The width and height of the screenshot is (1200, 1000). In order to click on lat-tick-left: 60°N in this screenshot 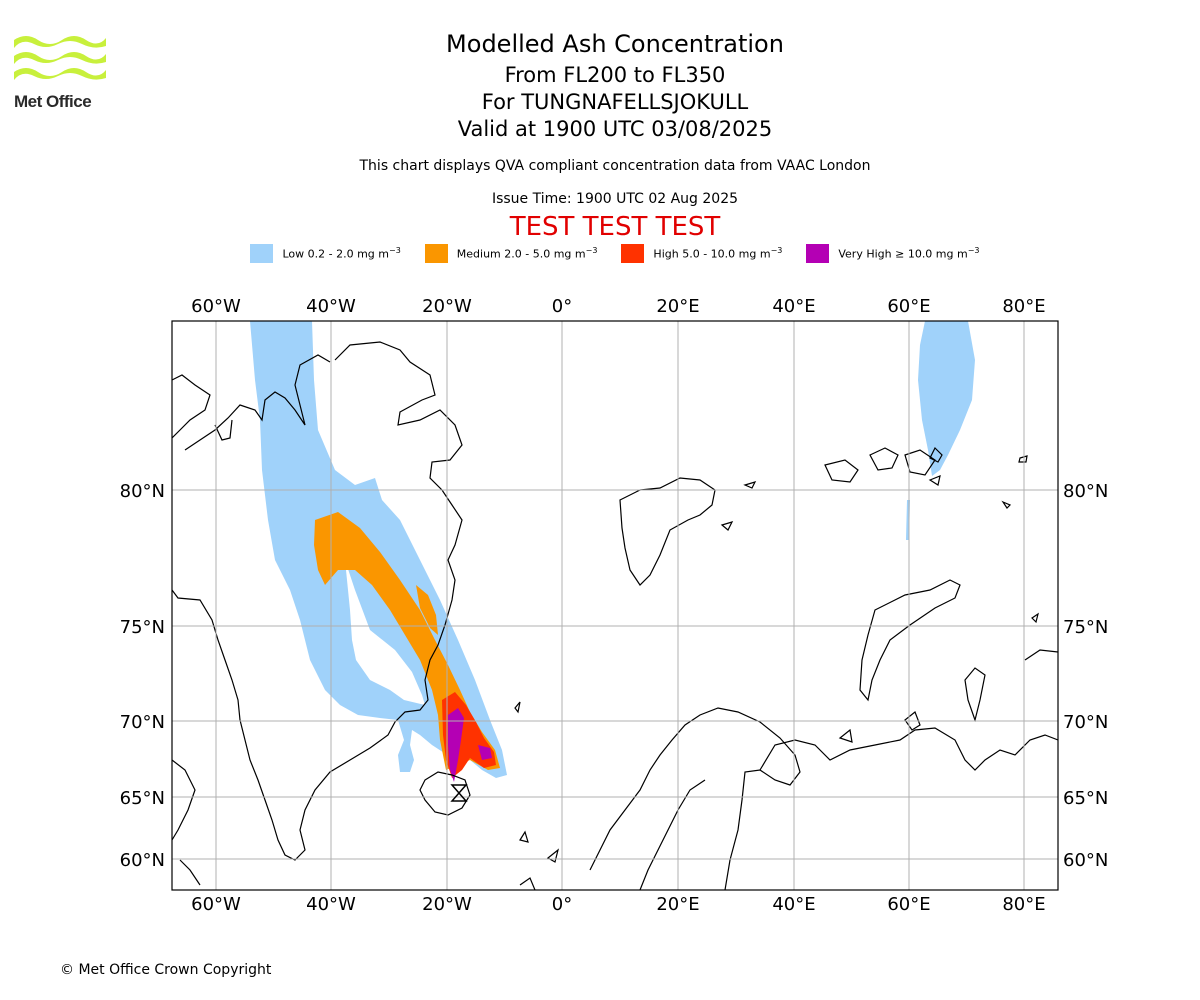, I will do `click(142, 860)`.